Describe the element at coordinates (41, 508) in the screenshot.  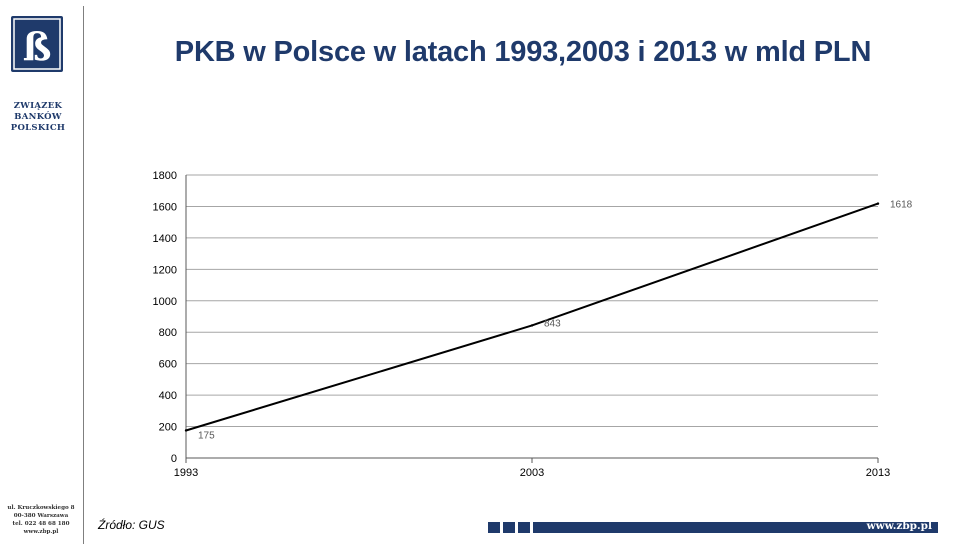
I see `address-line: ul. Kruczkowskiego 8` at that location.